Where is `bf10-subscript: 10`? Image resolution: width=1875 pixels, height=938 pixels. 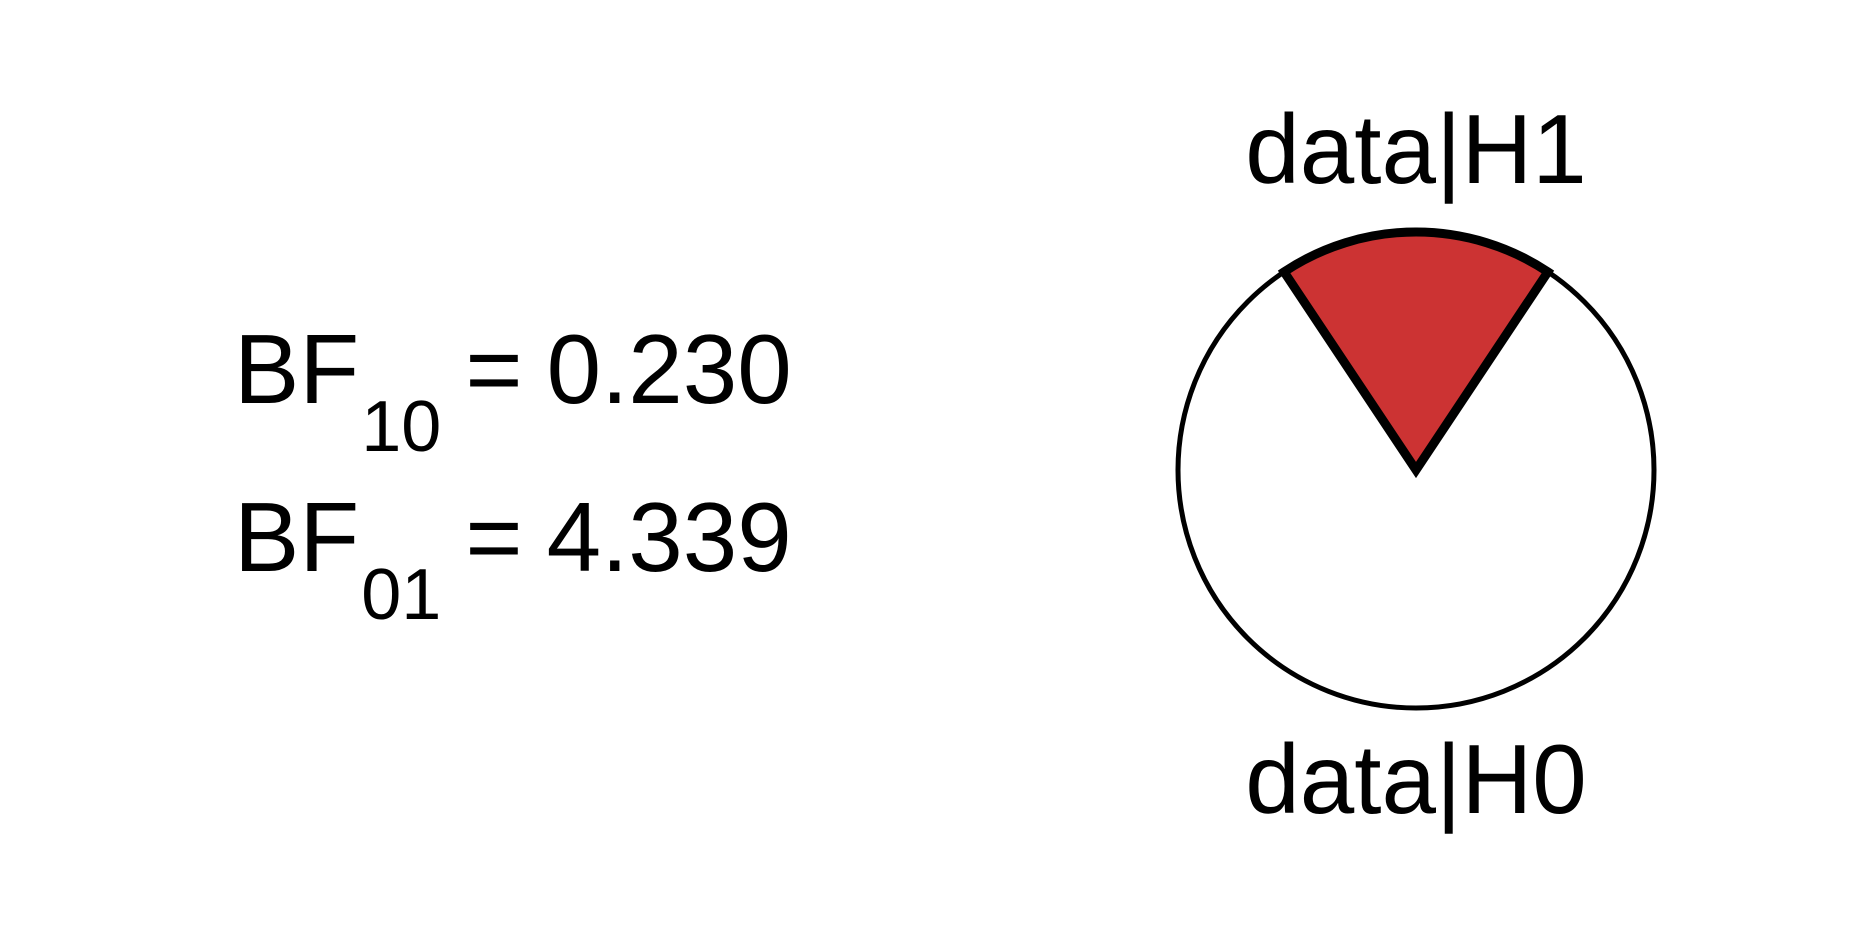 bf10-subscript: 10 is located at coordinates (401, 427).